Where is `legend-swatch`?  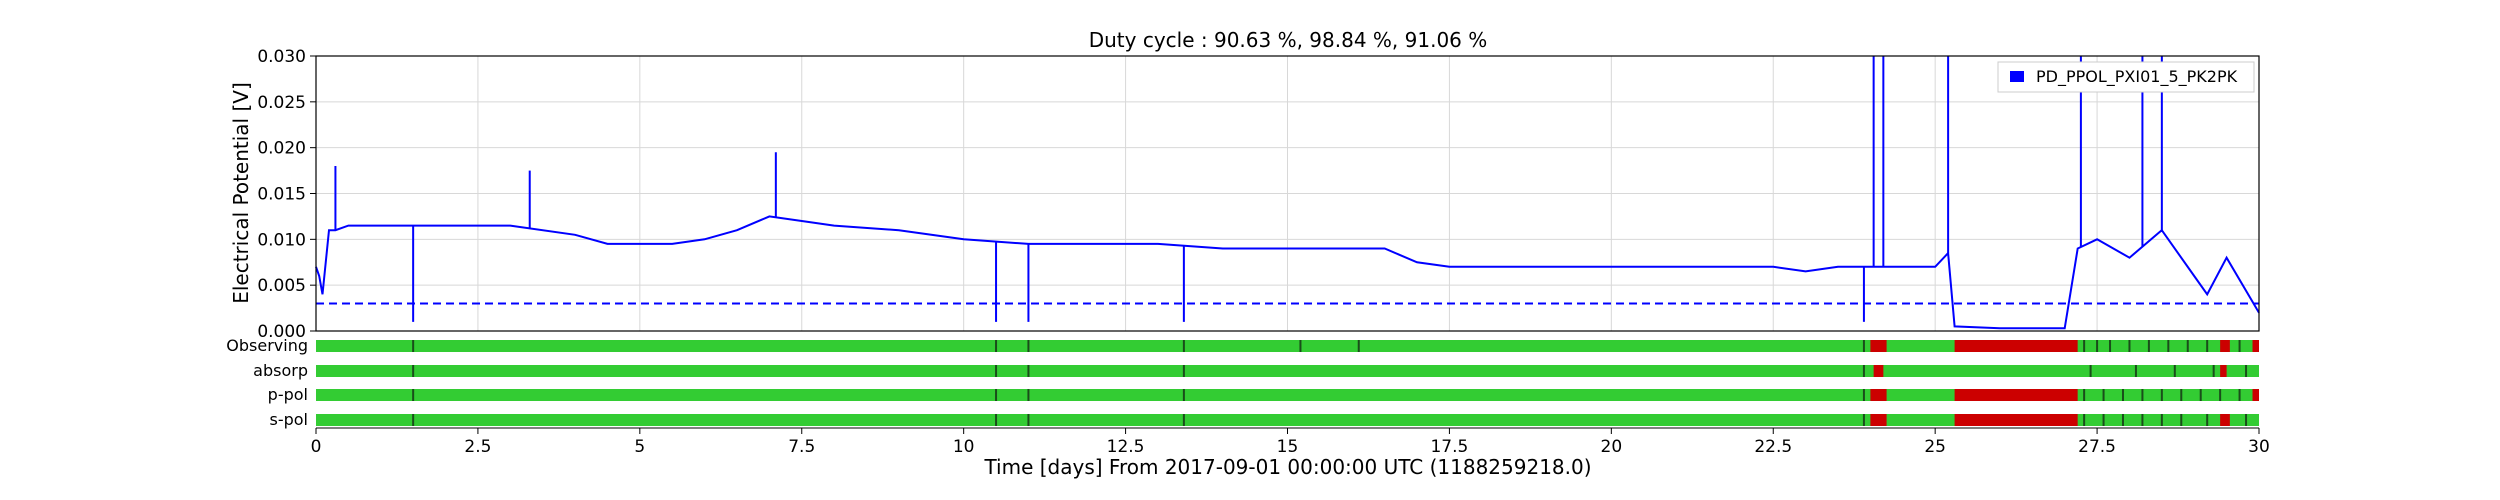 legend-swatch is located at coordinates (2017, 76).